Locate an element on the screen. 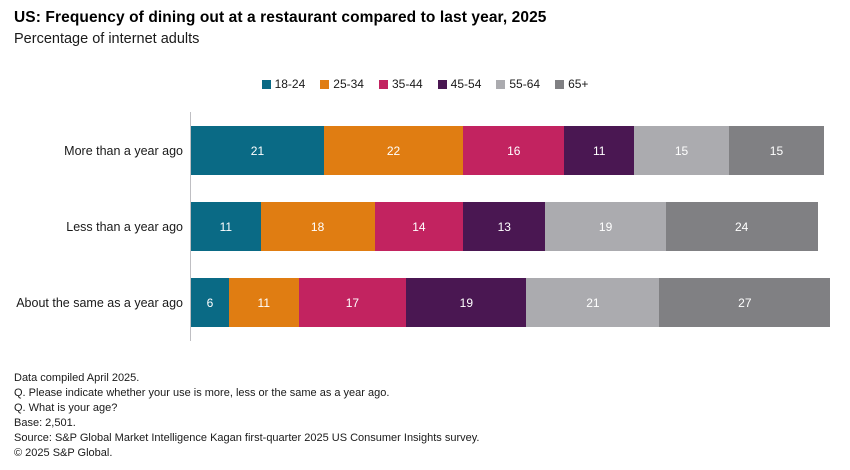  bar-segment: 27 is located at coordinates (745, 302).